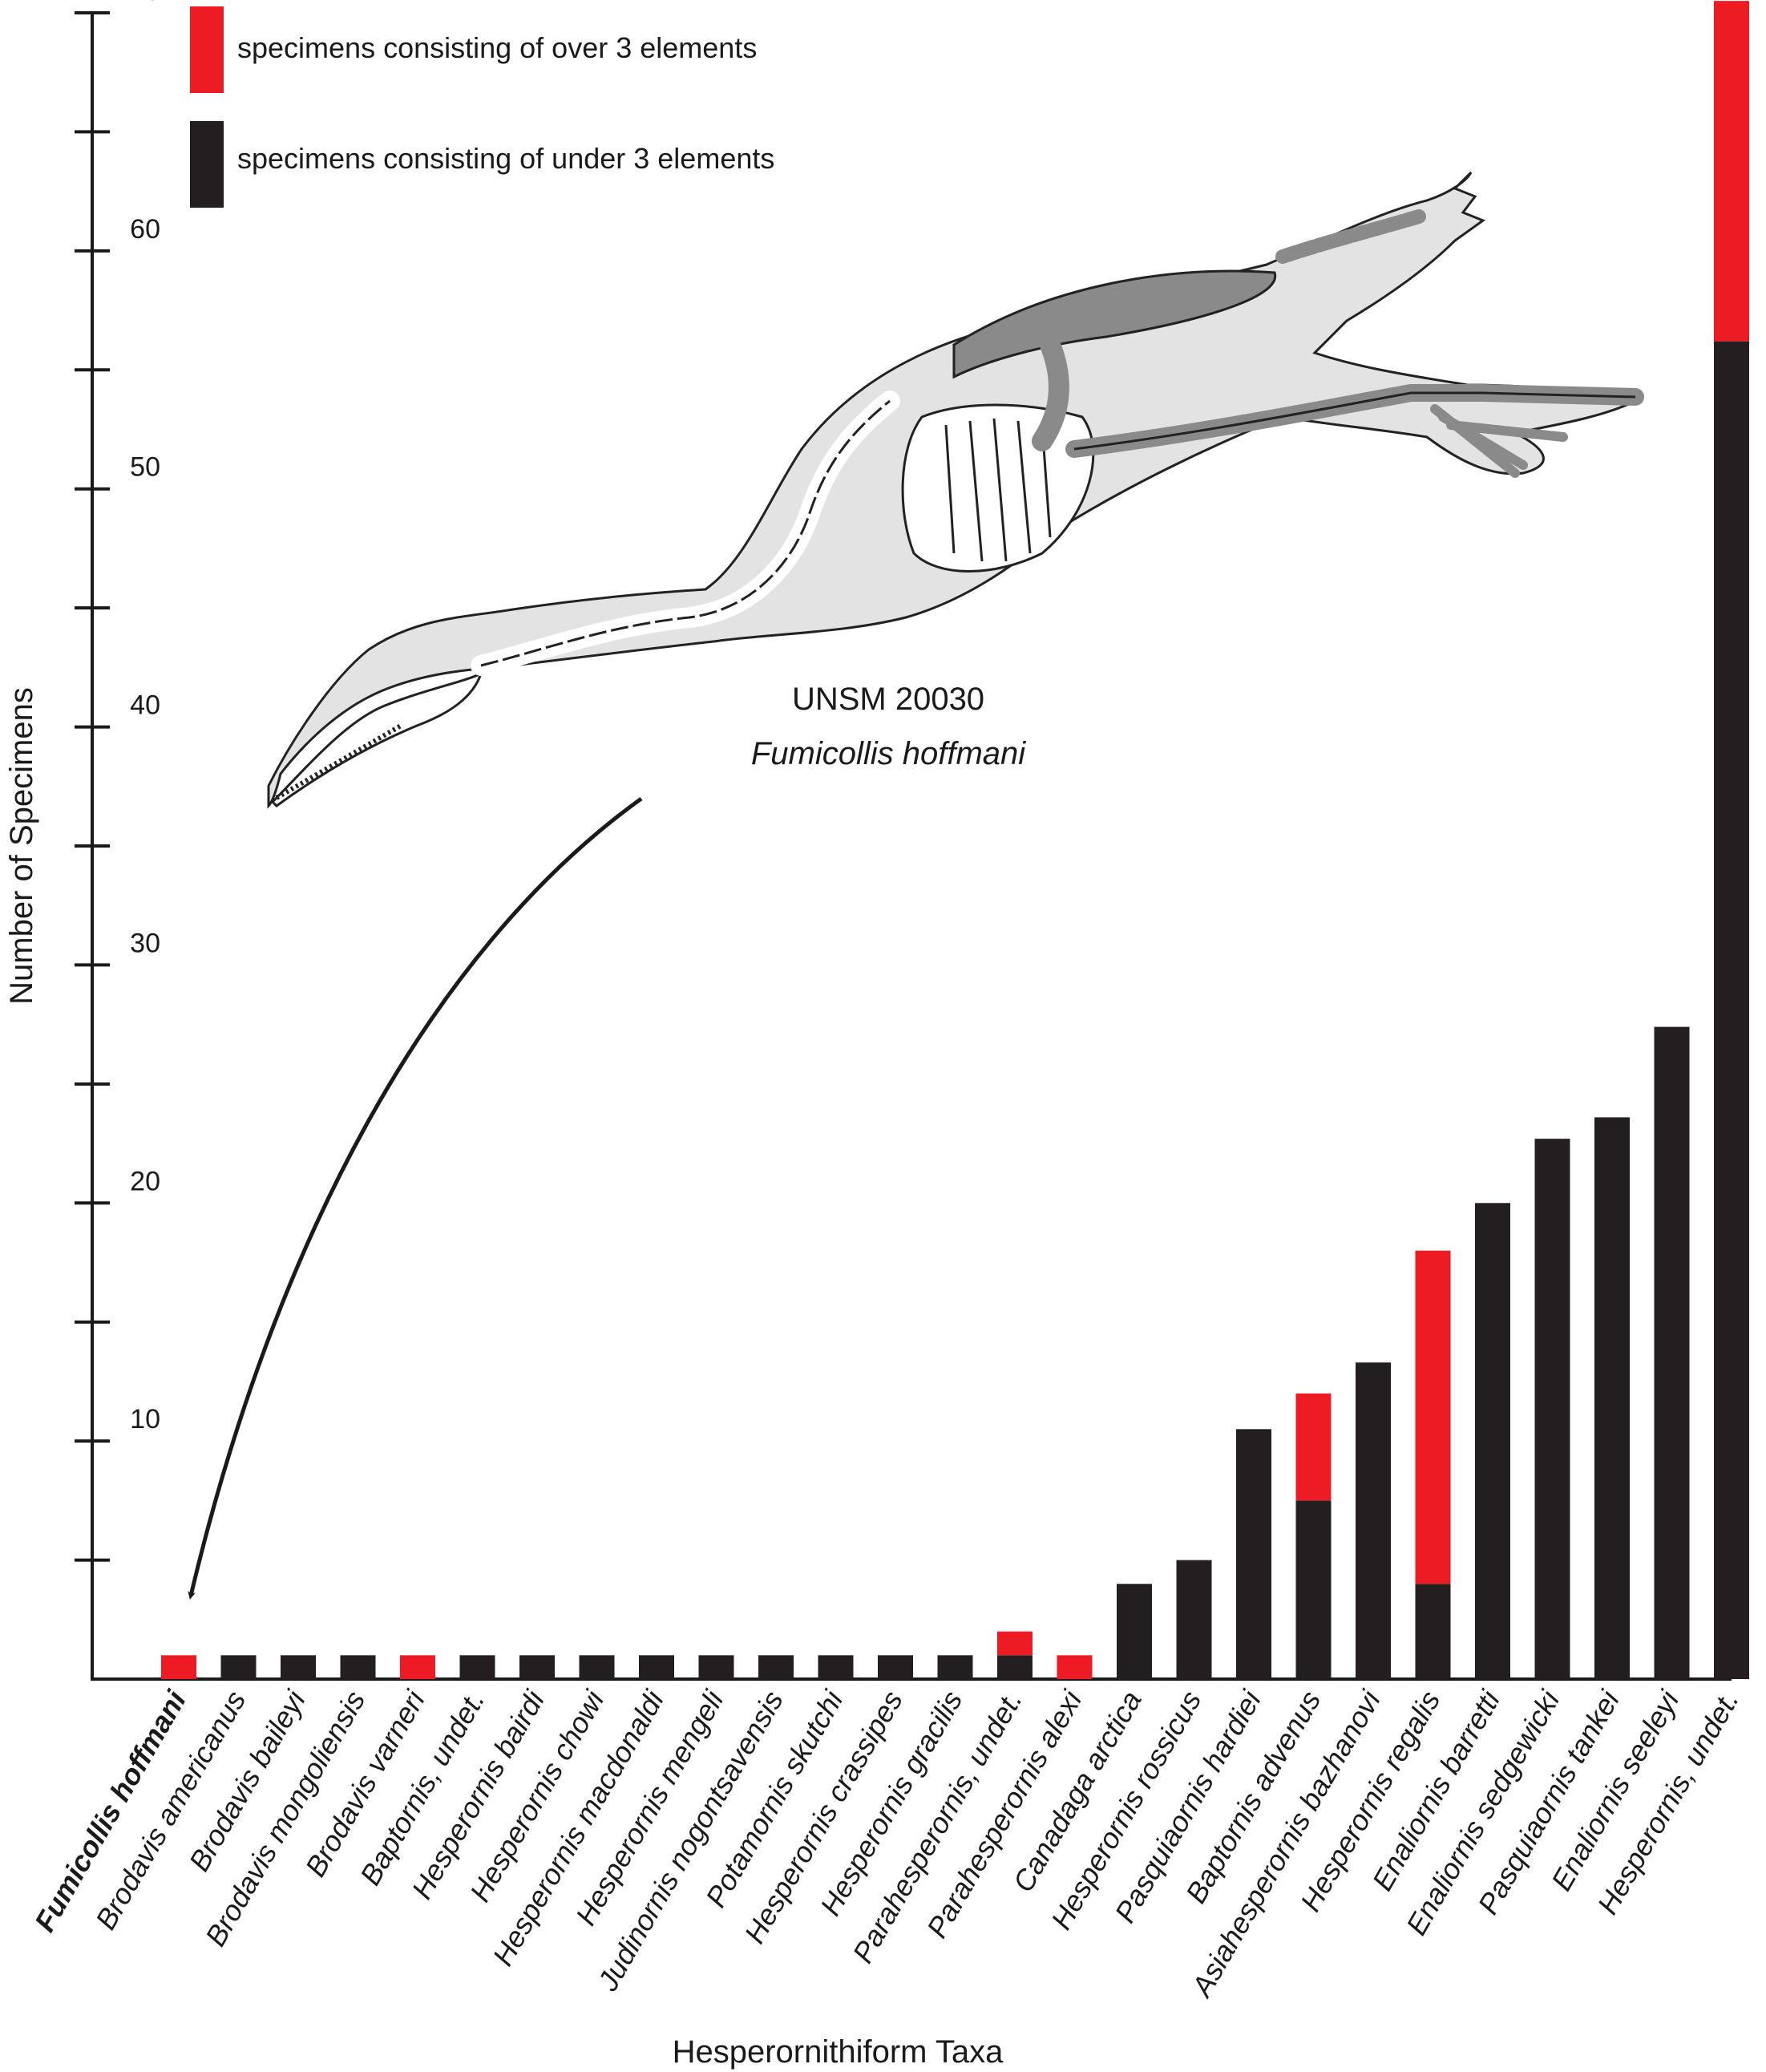 This screenshot has height=2072, width=1766. I want to click on bird-tail-vertebrae, so click(1350, 236).